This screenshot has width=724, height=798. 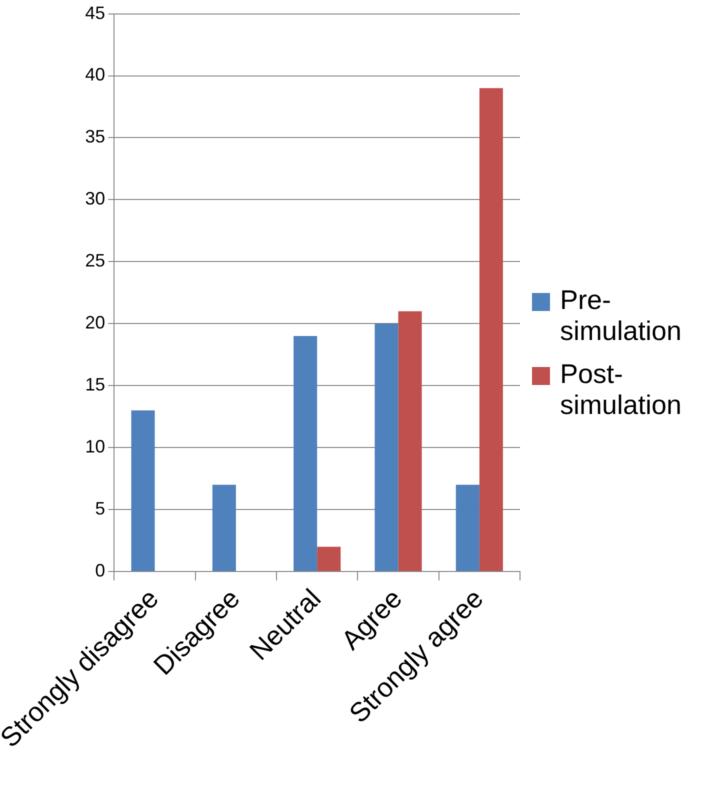 I want to click on legend-label: Post-simulation, so click(x=621, y=390).